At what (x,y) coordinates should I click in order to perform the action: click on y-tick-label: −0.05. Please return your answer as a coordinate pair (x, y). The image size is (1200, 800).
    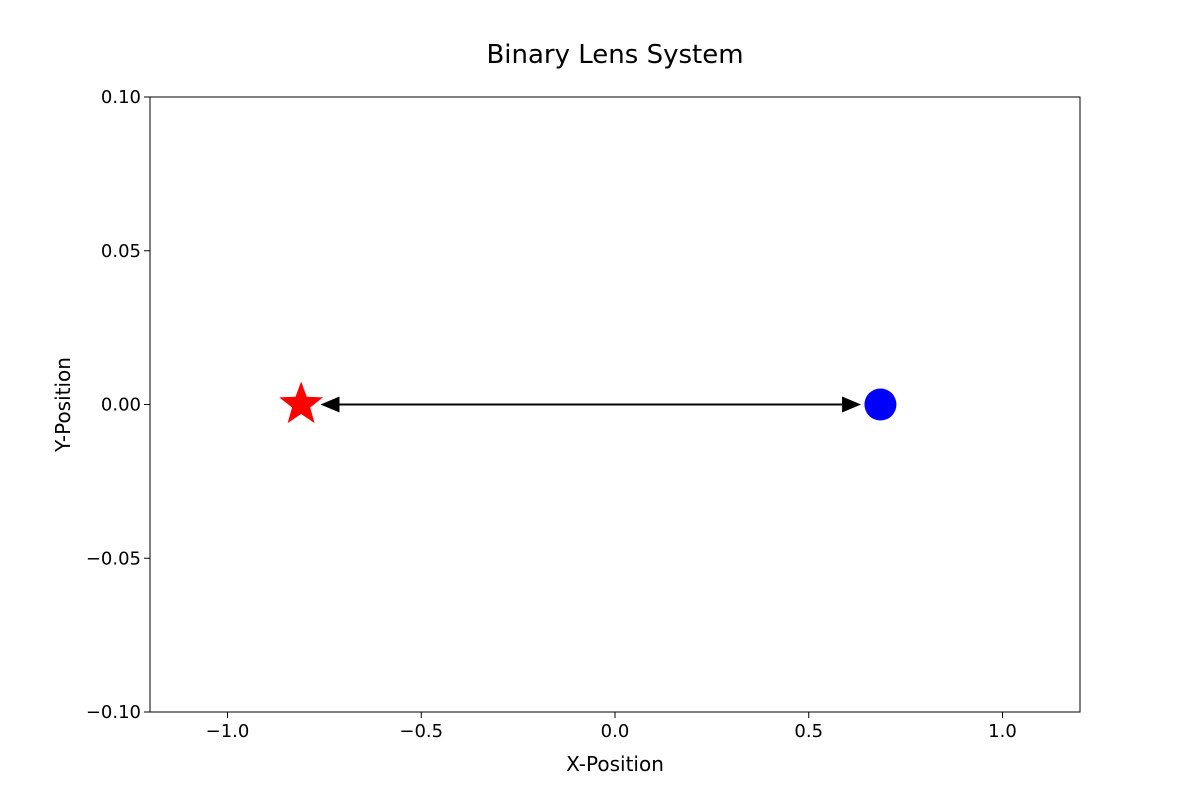
    Looking at the image, I should click on (113, 558).